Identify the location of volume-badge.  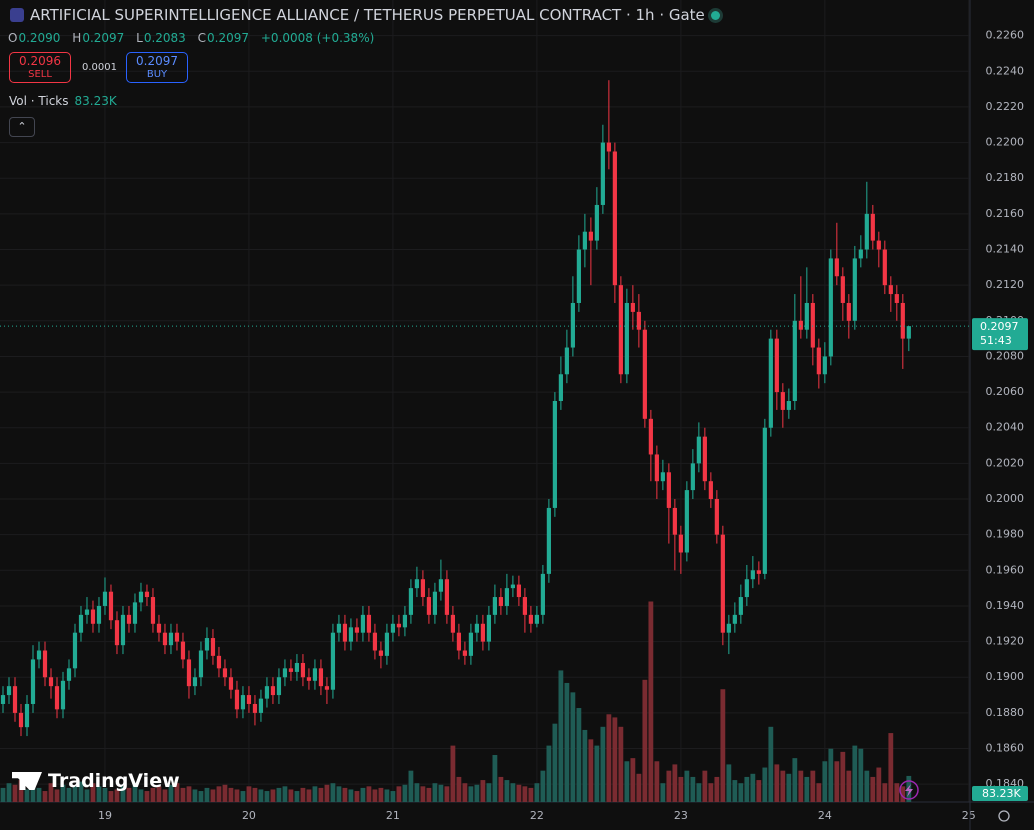
(1000, 793).